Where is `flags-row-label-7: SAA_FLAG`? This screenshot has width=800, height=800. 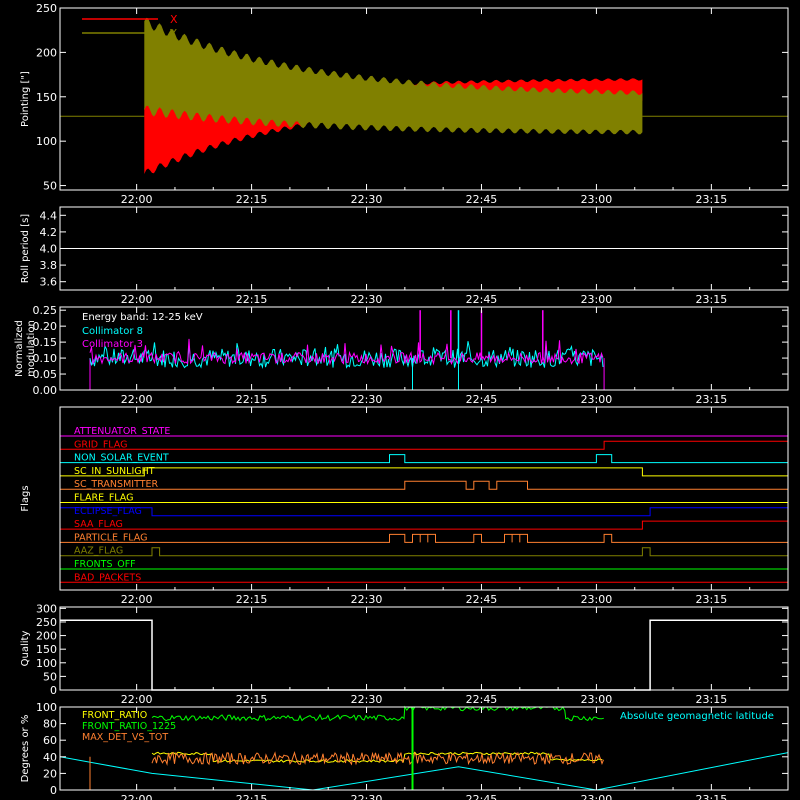
flags-row-label-7: SAA_FLAG is located at coordinates (98, 524).